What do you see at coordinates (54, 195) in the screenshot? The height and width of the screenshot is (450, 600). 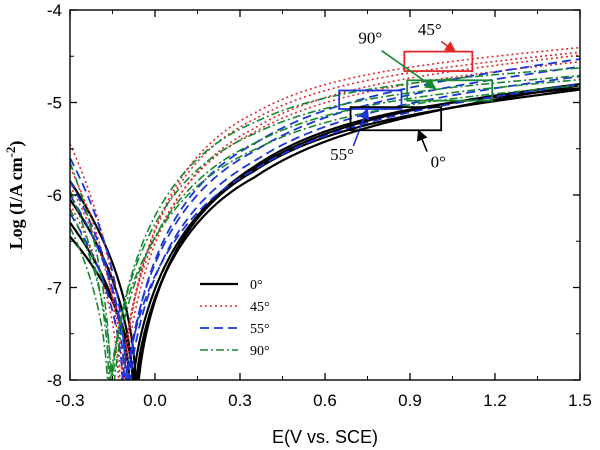 I see `y-tick-label-2: -6` at bounding box center [54, 195].